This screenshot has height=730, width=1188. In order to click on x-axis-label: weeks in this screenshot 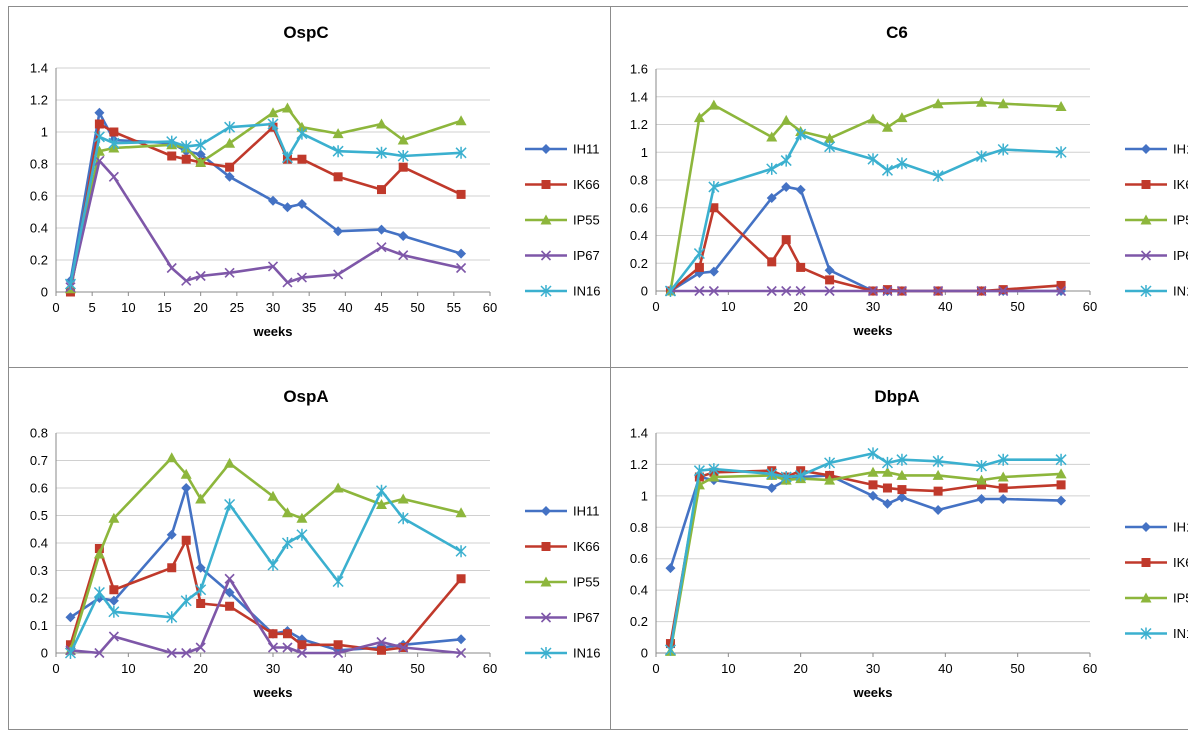, I will do `click(272, 331)`.